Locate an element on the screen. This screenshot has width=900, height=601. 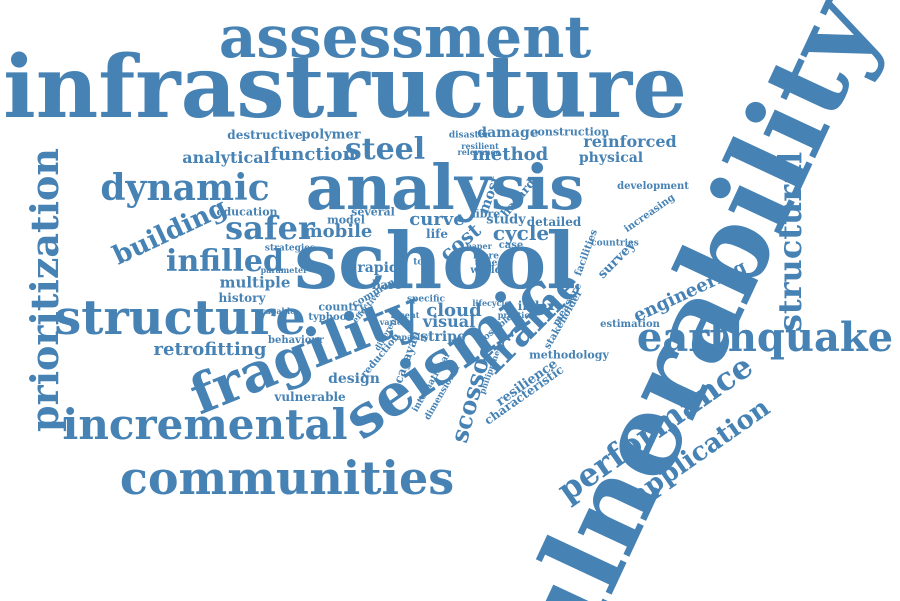
word: fibre is located at coordinates (486, 214).